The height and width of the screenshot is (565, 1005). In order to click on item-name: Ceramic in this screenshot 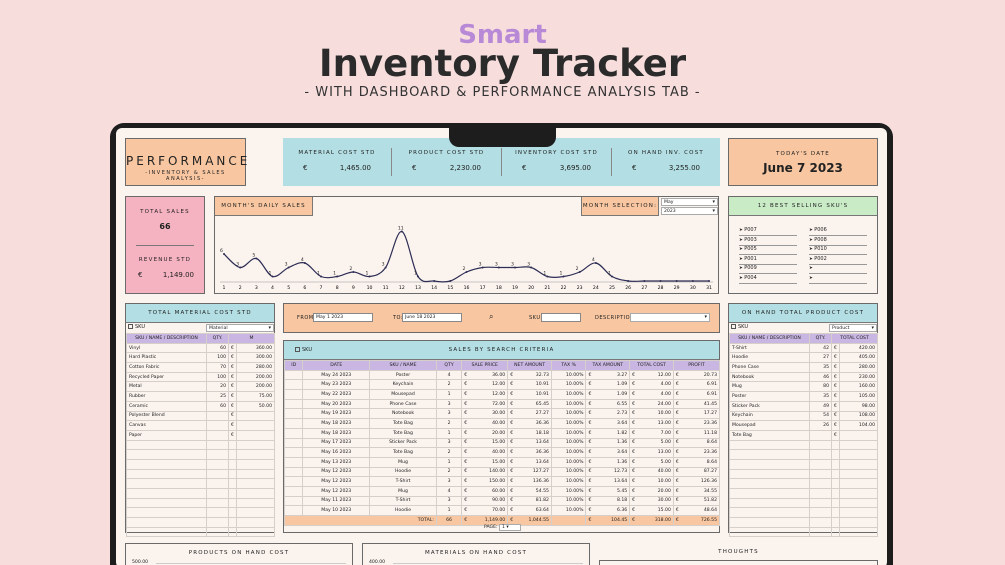, I will do `click(166, 406)`.